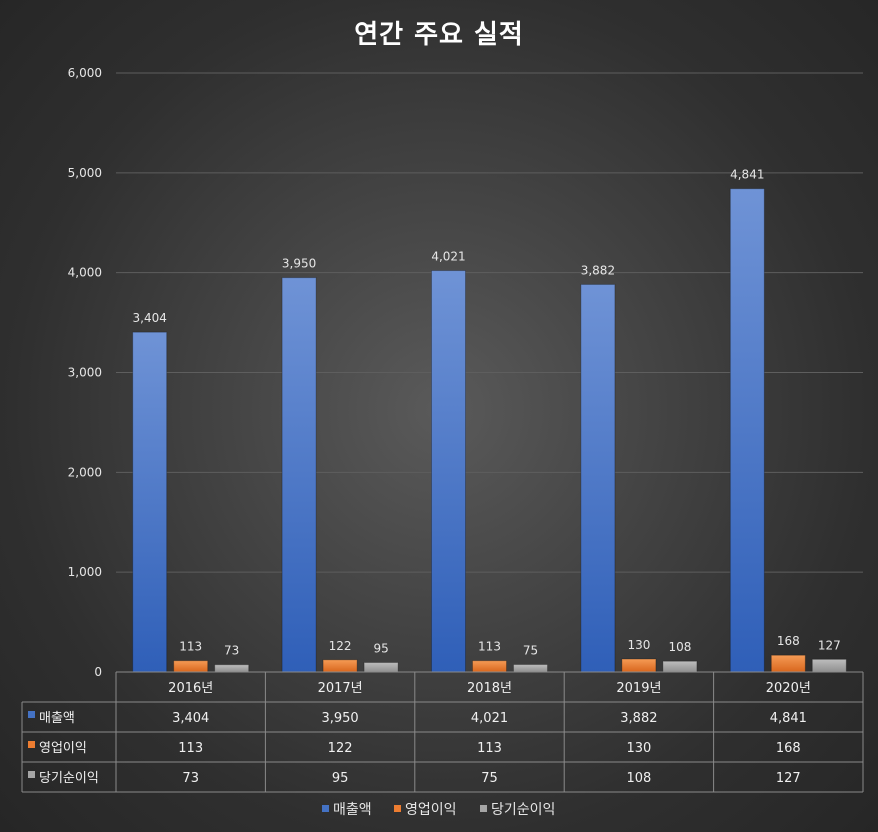  What do you see at coordinates (85, 173) in the screenshot?
I see `y-tick-label: 5,000` at bounding box center [85, 173].